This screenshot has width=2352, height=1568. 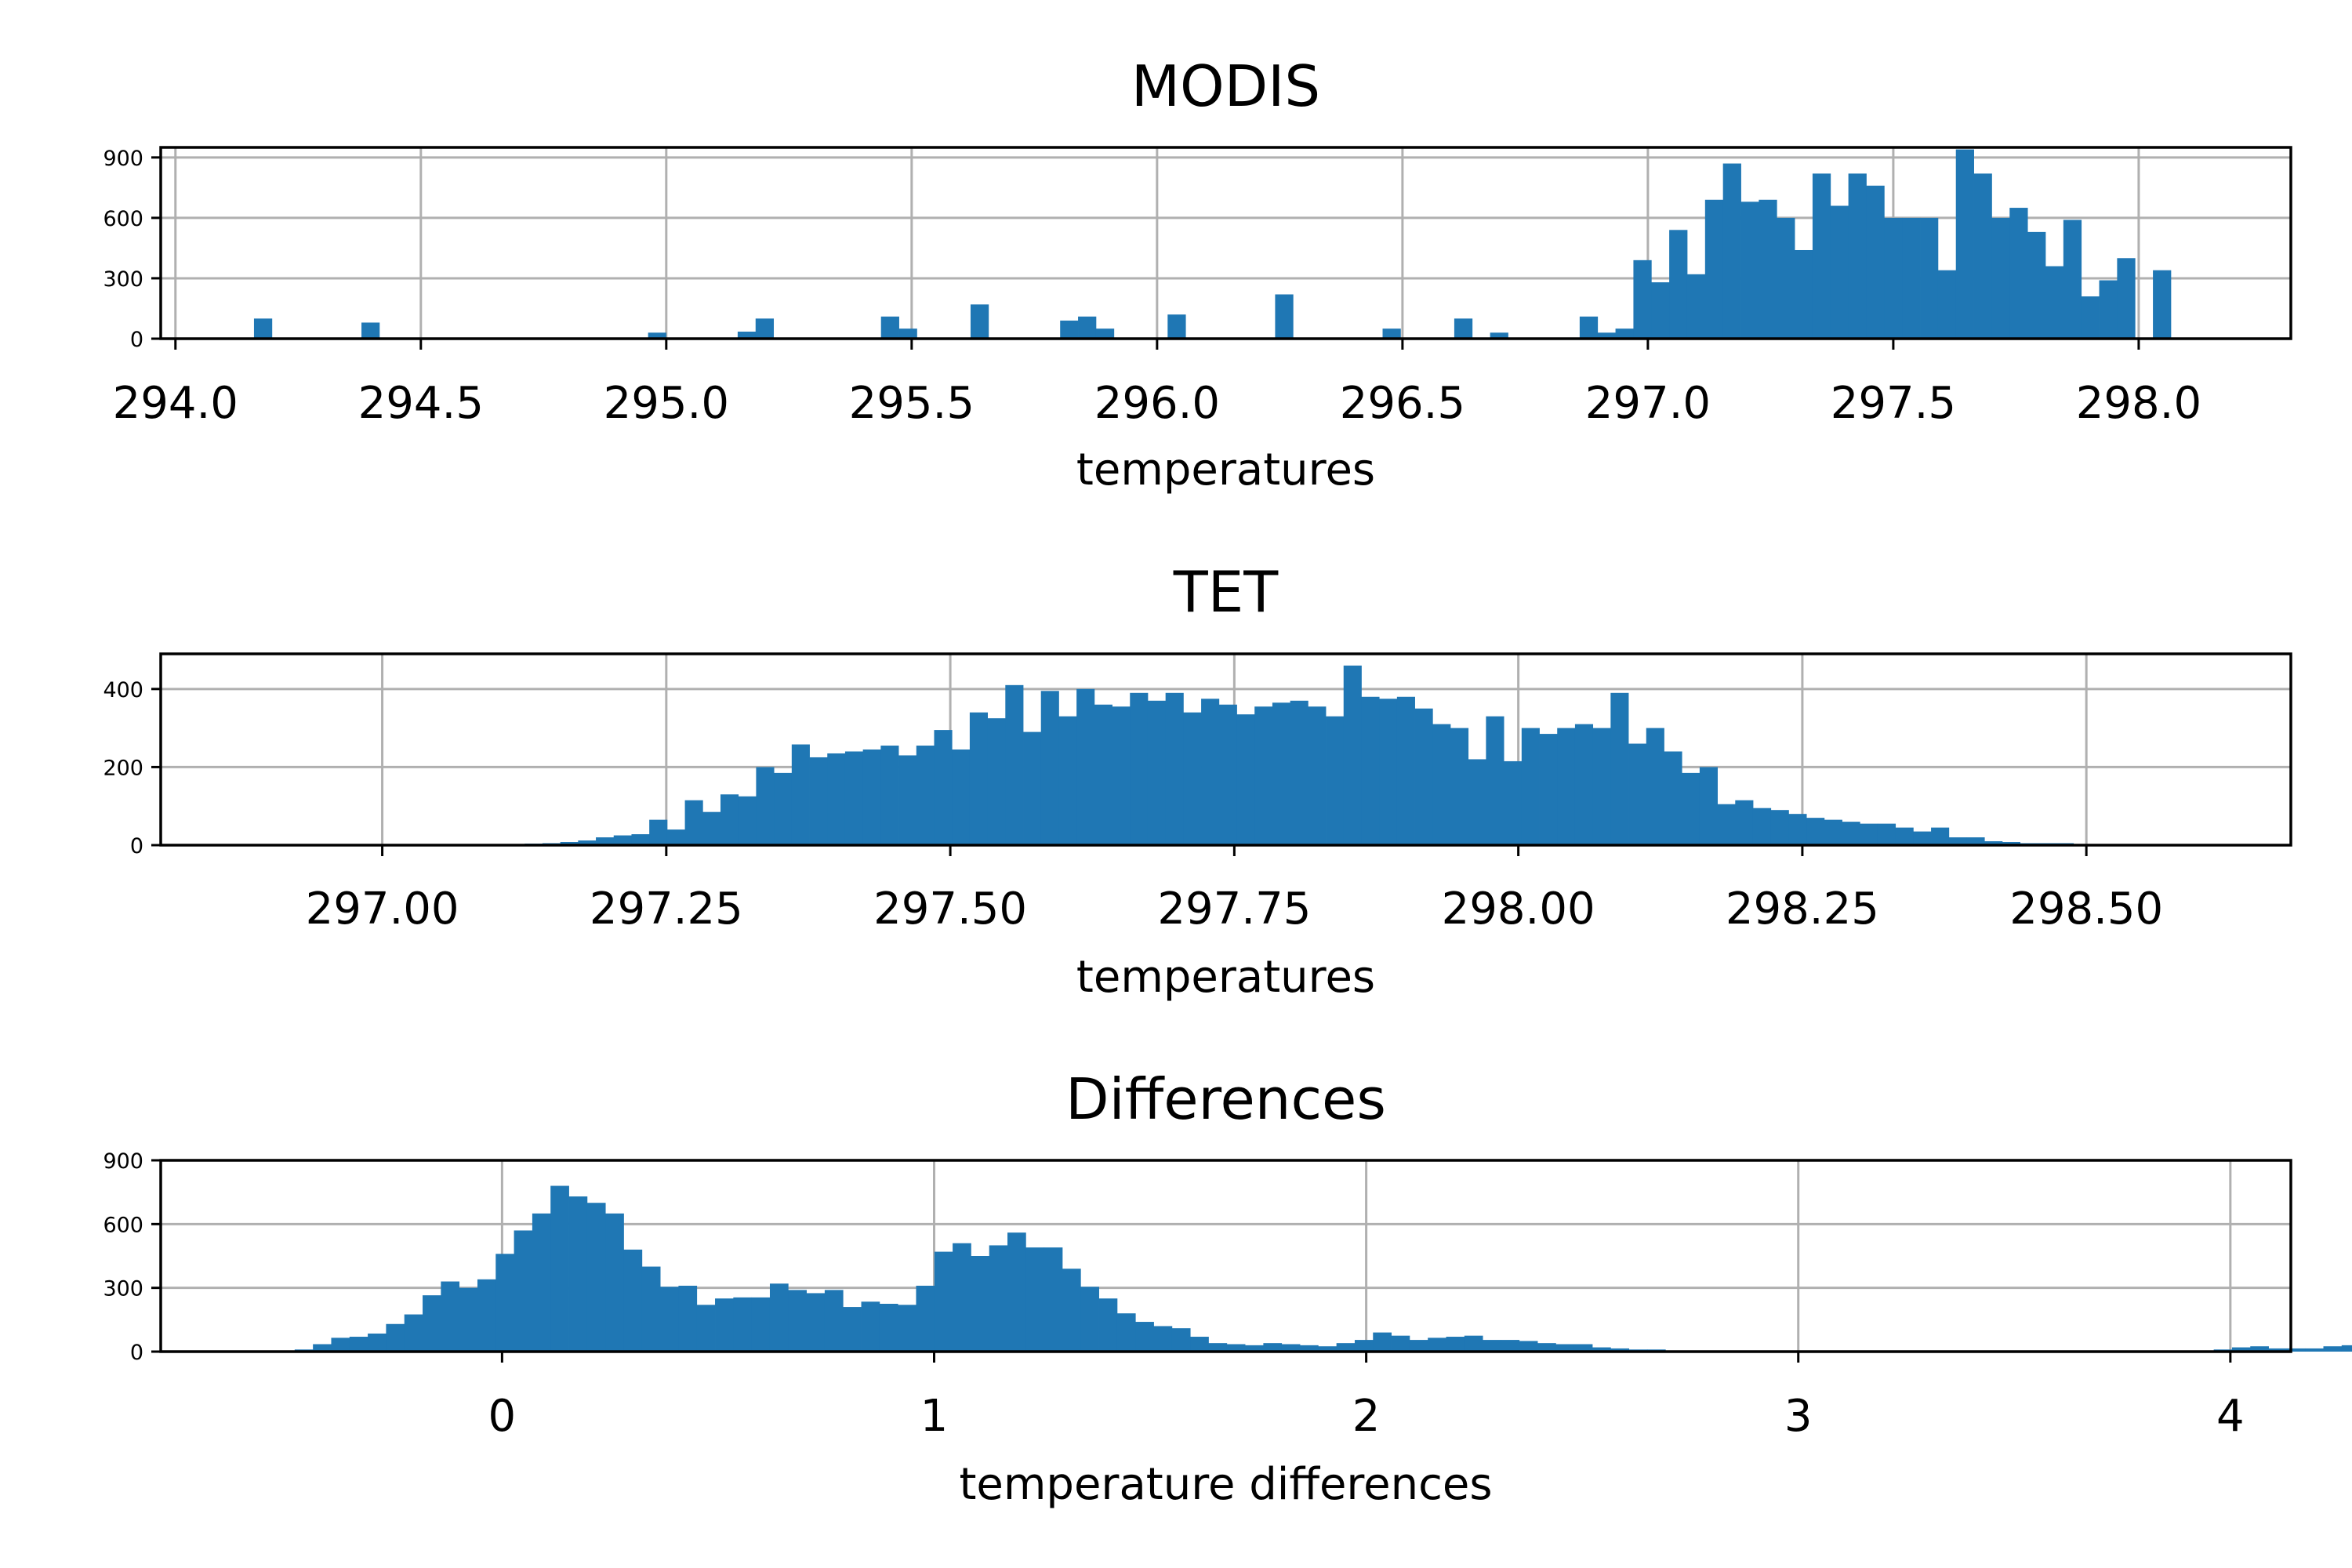 What do you see at coordinates (1234, 909) in the screenshot?
I see `x-tick-label: 297.75` at bounding box center [1234, 909].